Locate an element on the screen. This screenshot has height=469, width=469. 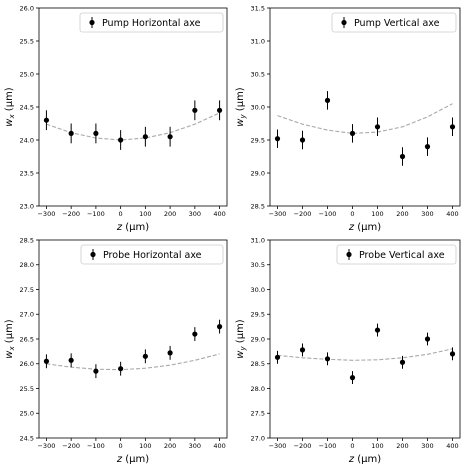
legend-label: Pump Vertical axe is located at coordinates (397, 23).